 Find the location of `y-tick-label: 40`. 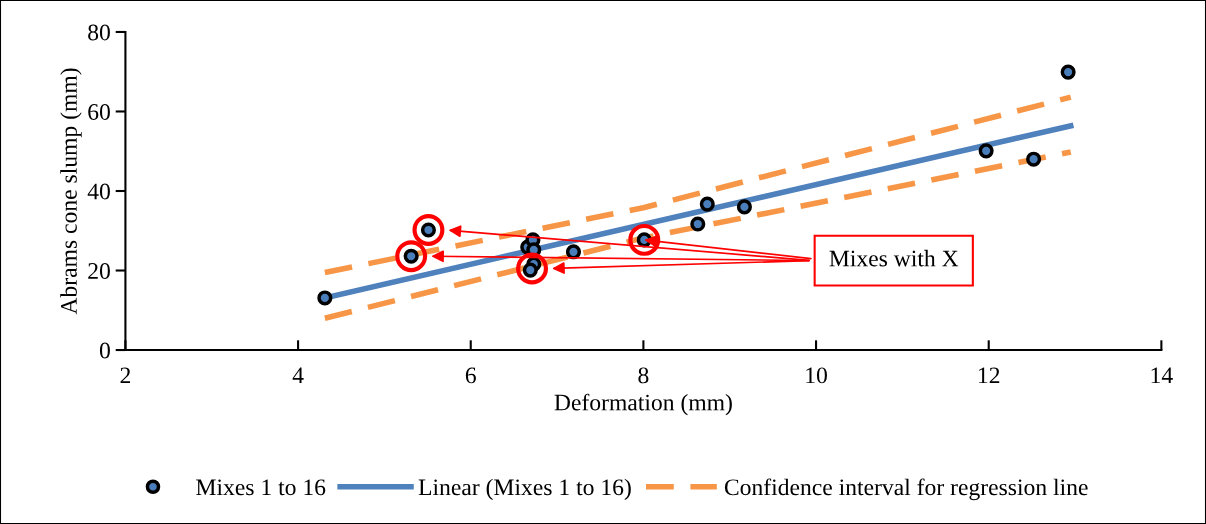

y-tick-label: 40 is located at coordinates (98, 191).